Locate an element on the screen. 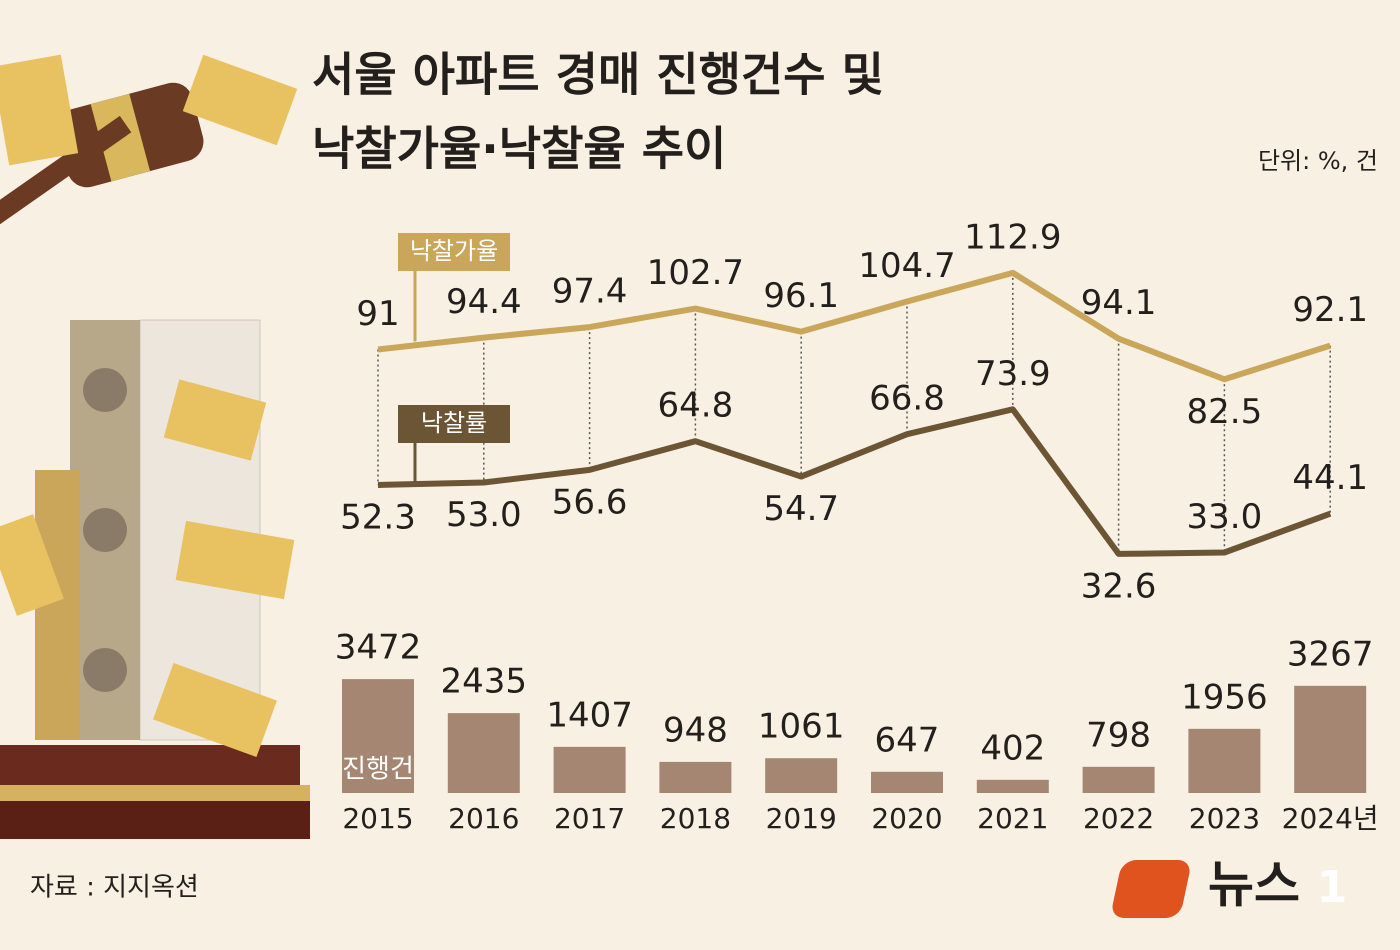 Image resolution: width=1400 pixels, height=950 pixels. value-label: 2435 is located at coordinates (484, 682).